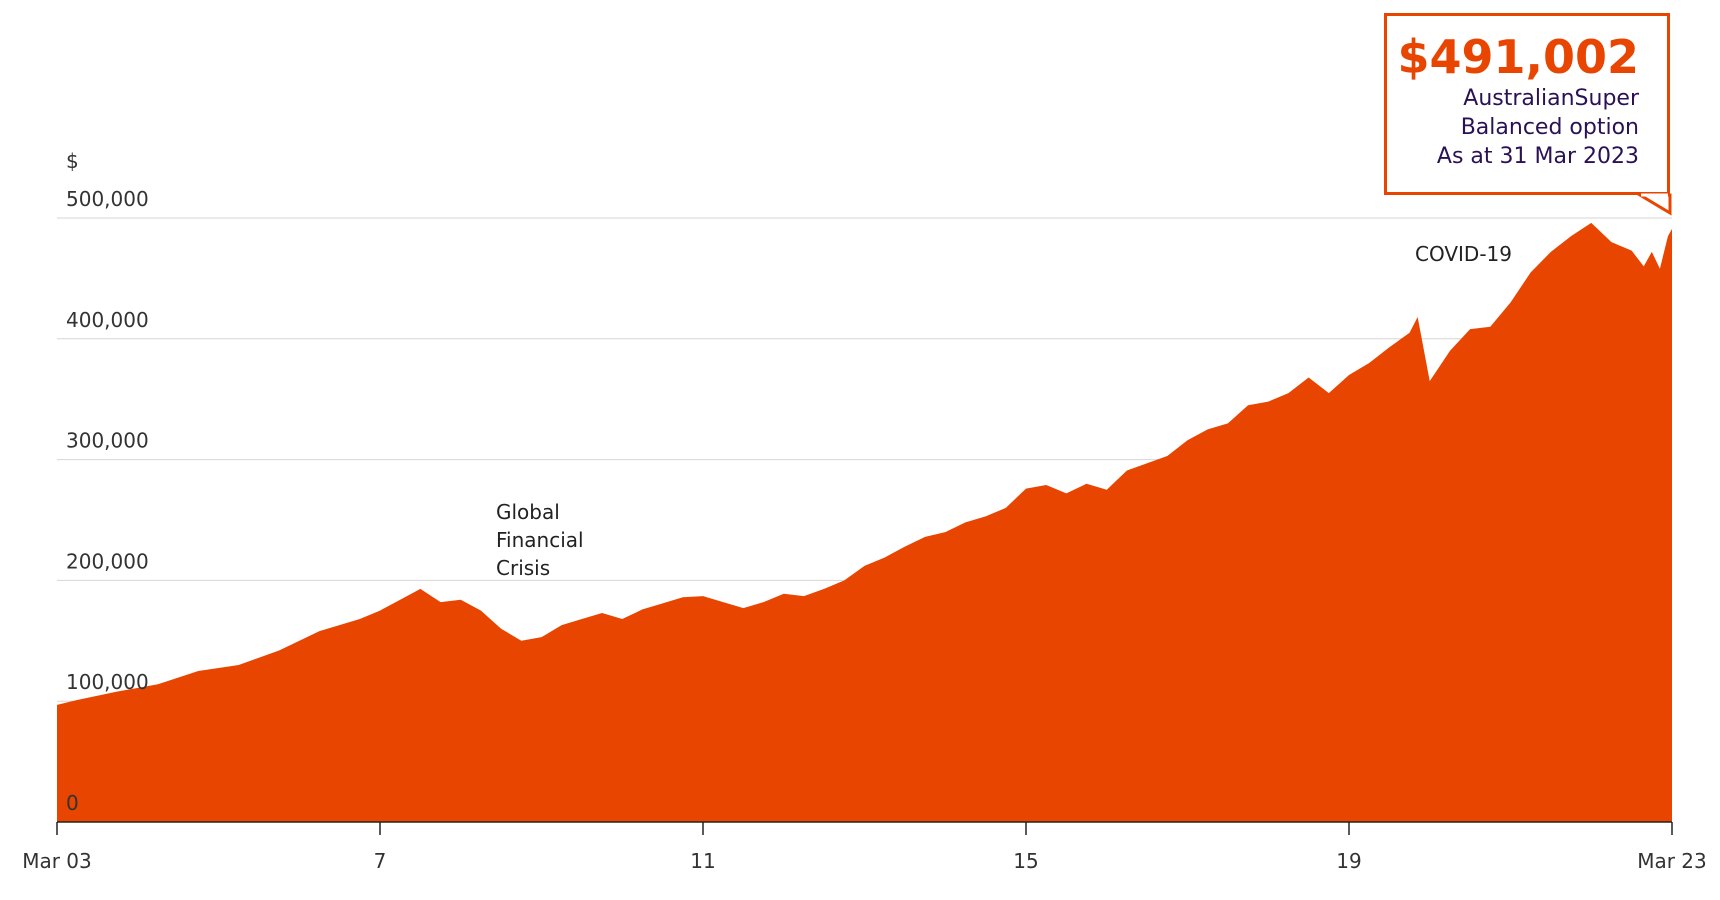 The image size is (1720, 900). I want to click on x-tick-label: 7, so click(380, 861).